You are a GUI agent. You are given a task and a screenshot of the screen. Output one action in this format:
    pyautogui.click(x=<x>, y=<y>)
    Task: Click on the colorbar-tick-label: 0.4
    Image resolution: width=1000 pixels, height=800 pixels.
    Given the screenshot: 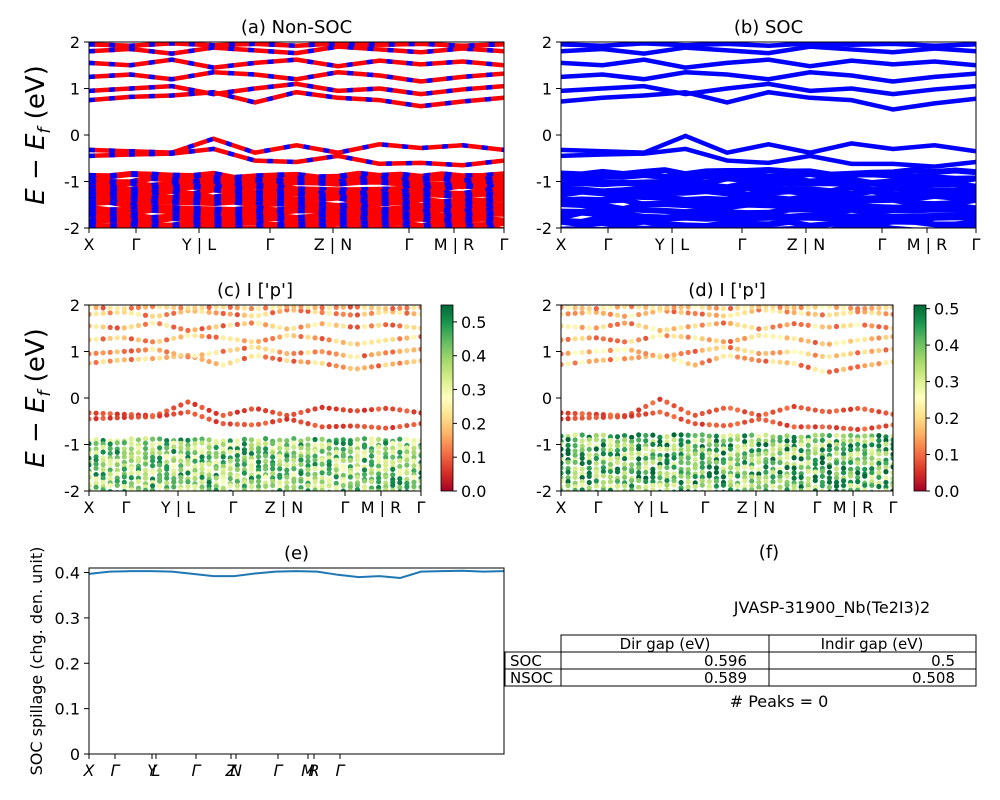 What is the action you would take?
    pyautogui.click(x=473, y=356)
    